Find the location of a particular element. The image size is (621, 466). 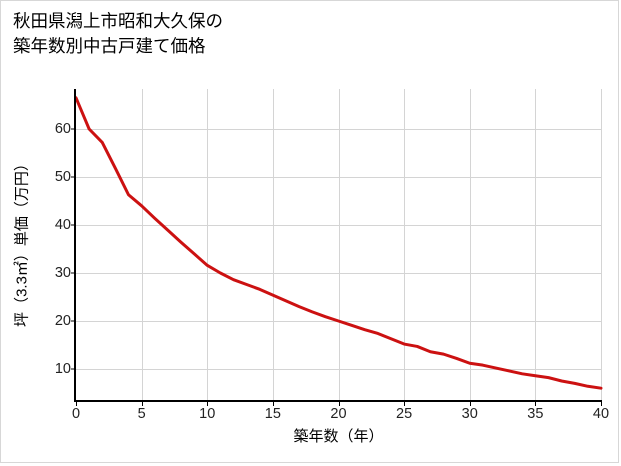

x-tick-label: 0 is located at coordinates (76, 414).